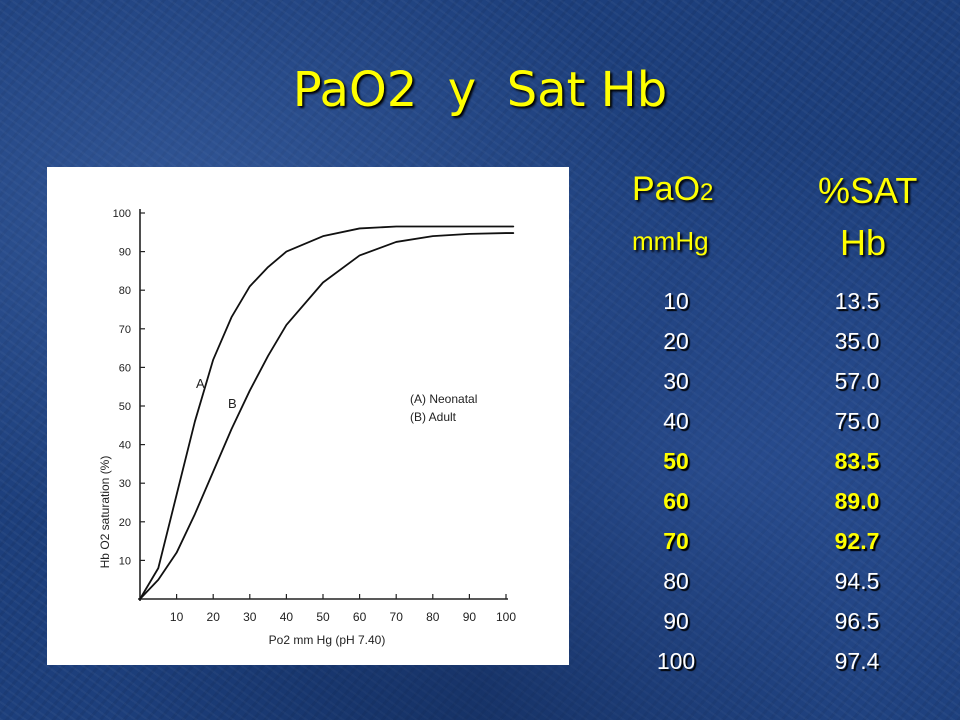  I want to click on y-tick-label: 100, so click(122, 214).